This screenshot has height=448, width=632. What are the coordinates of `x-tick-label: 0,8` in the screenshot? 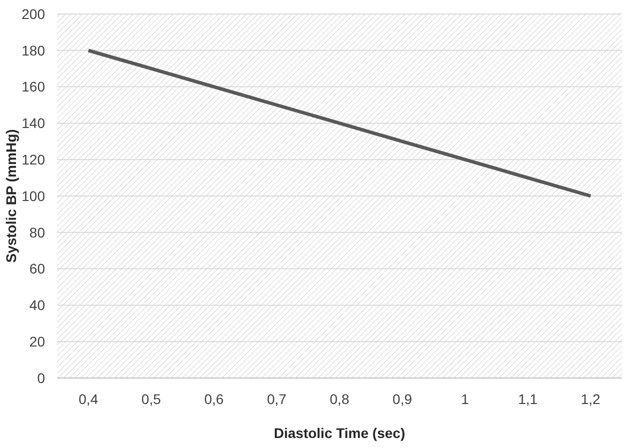 It's located at (340, 399).